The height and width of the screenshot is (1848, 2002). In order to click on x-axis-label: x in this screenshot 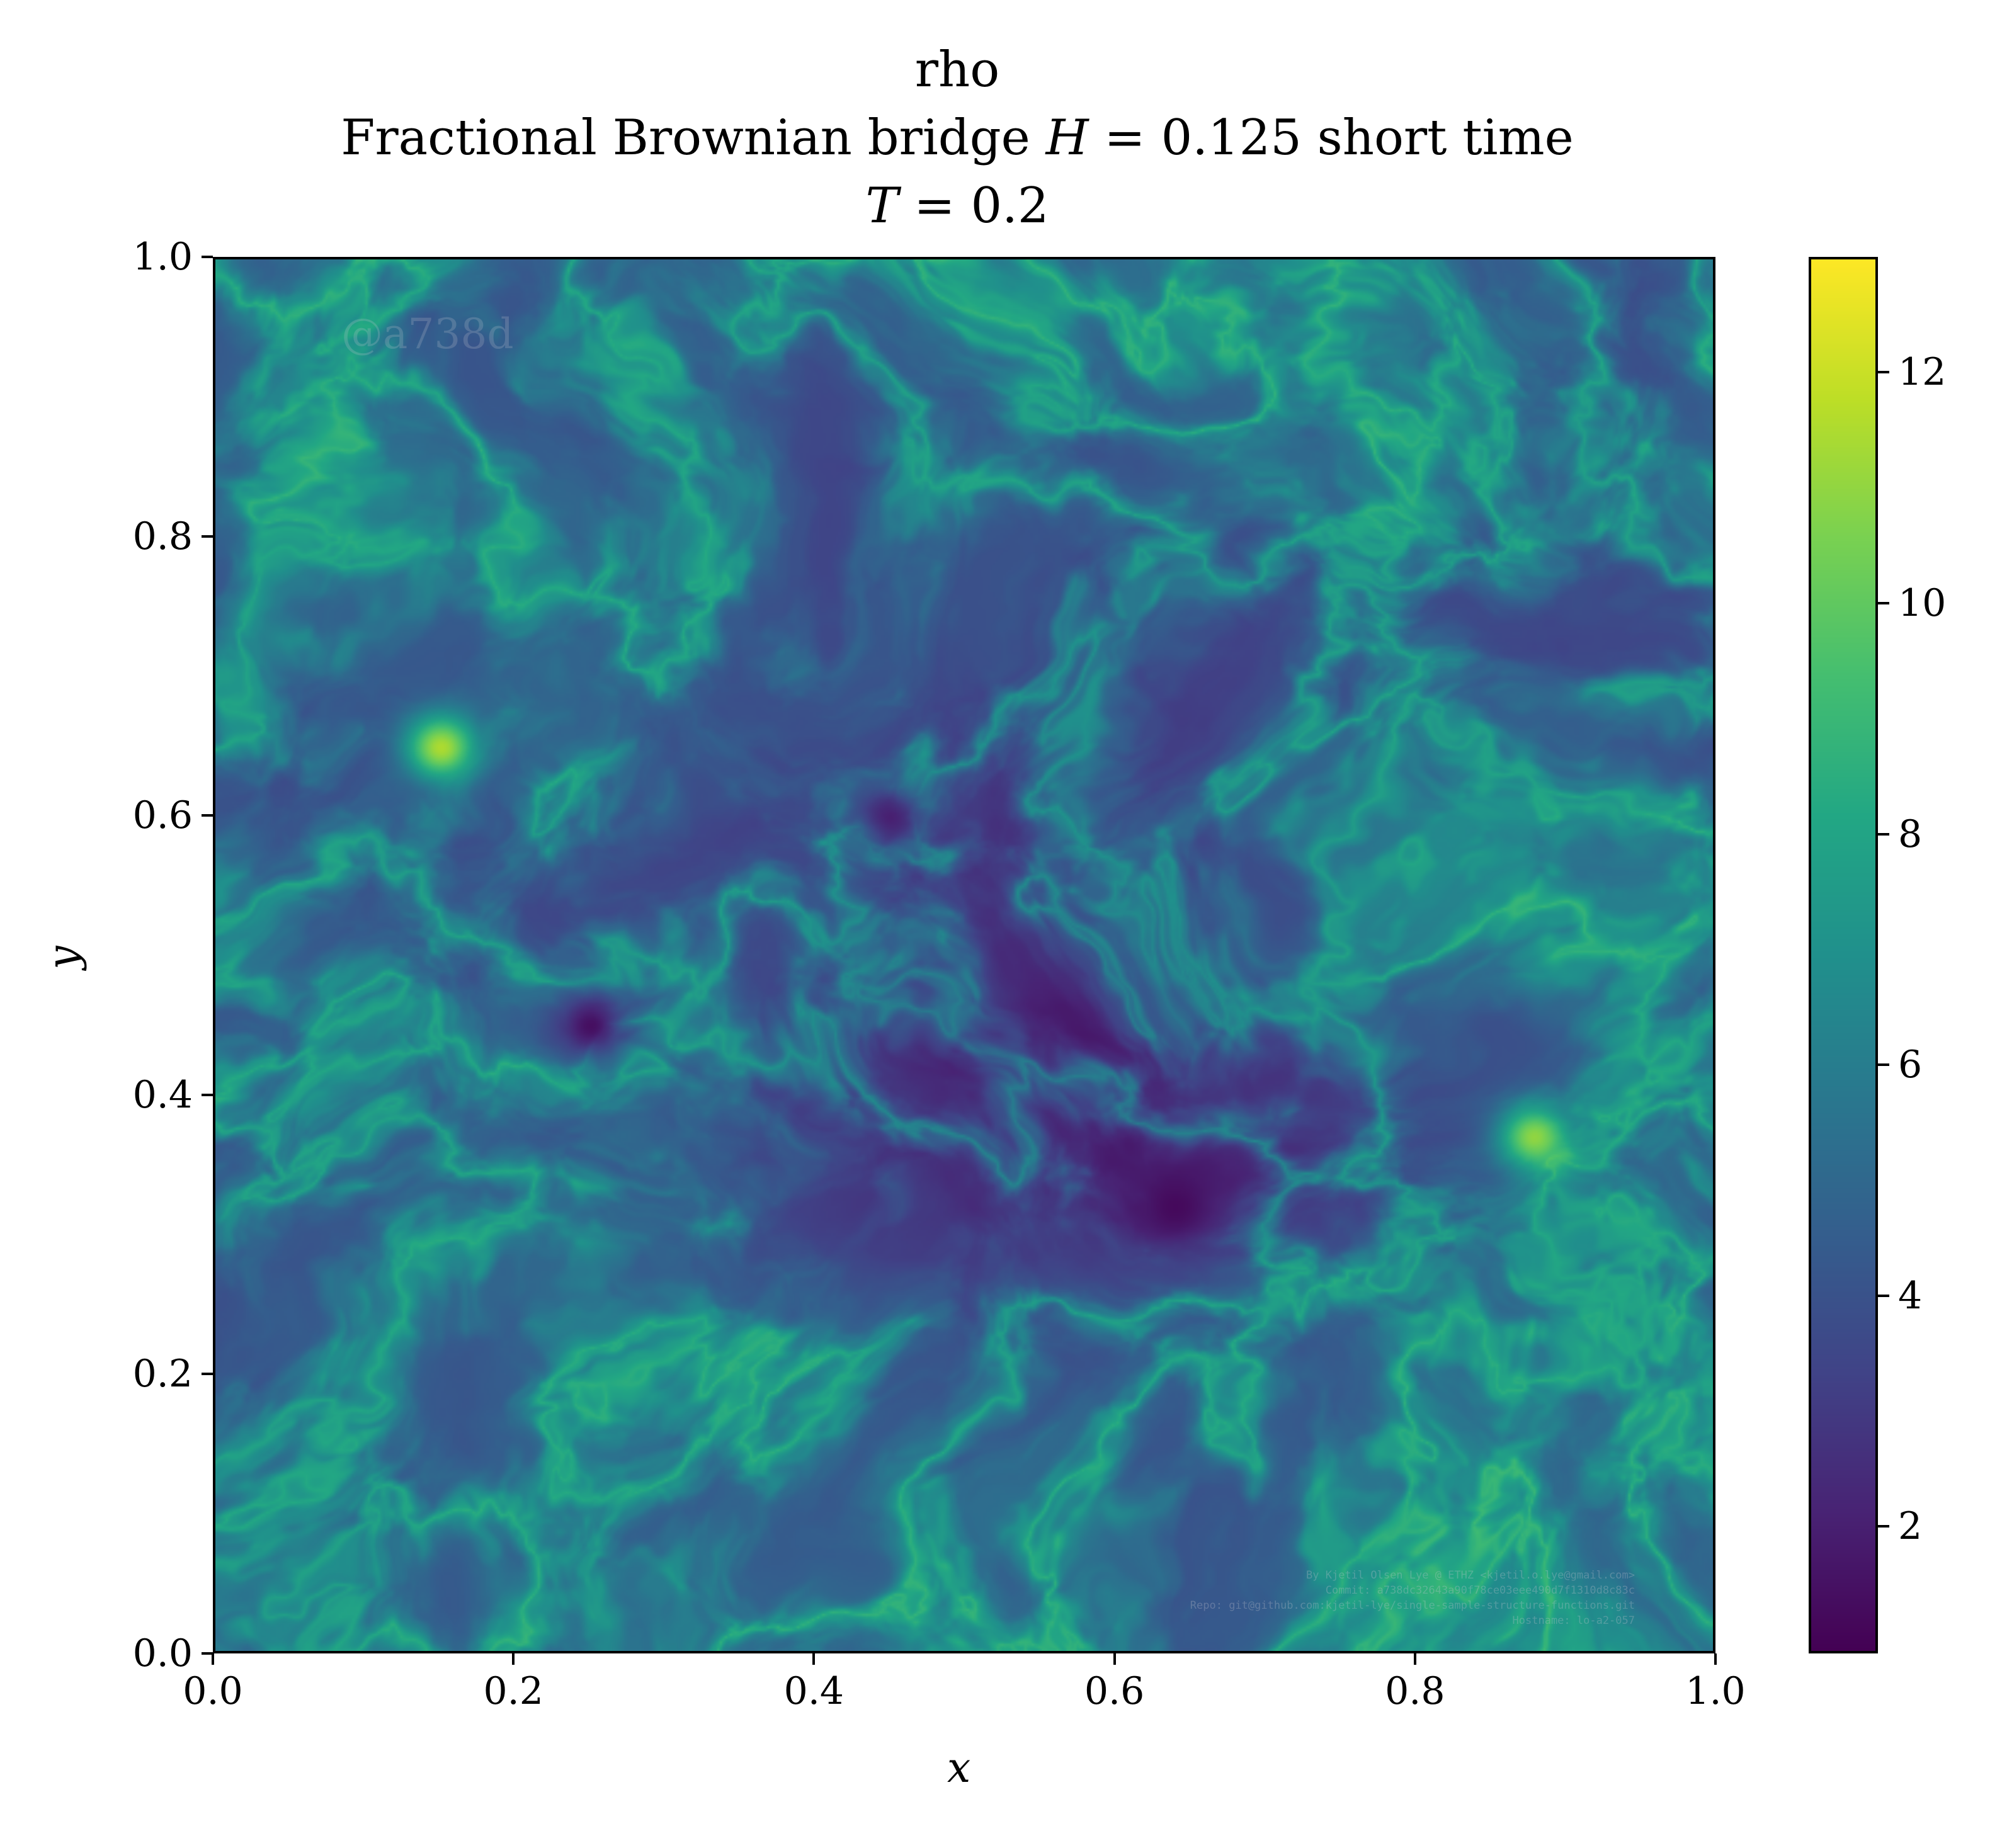, I will do `click(959, 1767)`.